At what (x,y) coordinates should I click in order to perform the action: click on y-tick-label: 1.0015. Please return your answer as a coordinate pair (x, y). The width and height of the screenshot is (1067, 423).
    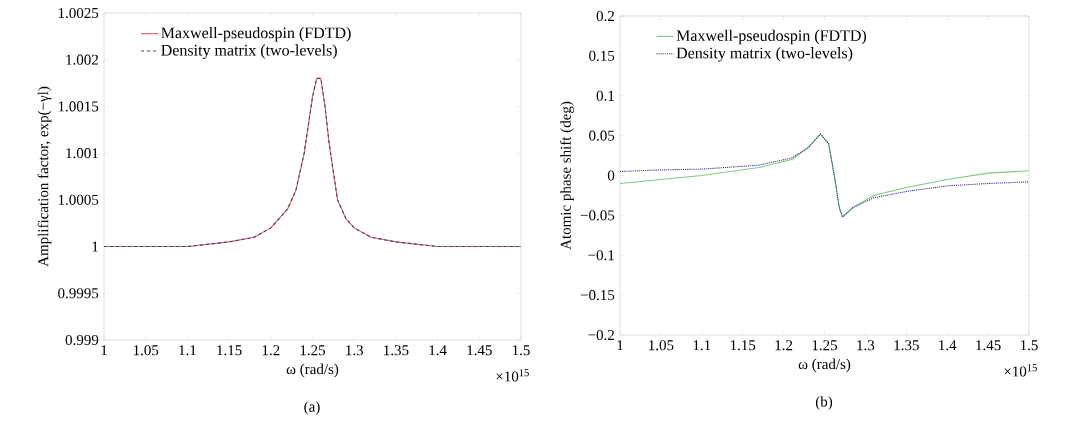
    Looking at the image, I should click on (78, 106).